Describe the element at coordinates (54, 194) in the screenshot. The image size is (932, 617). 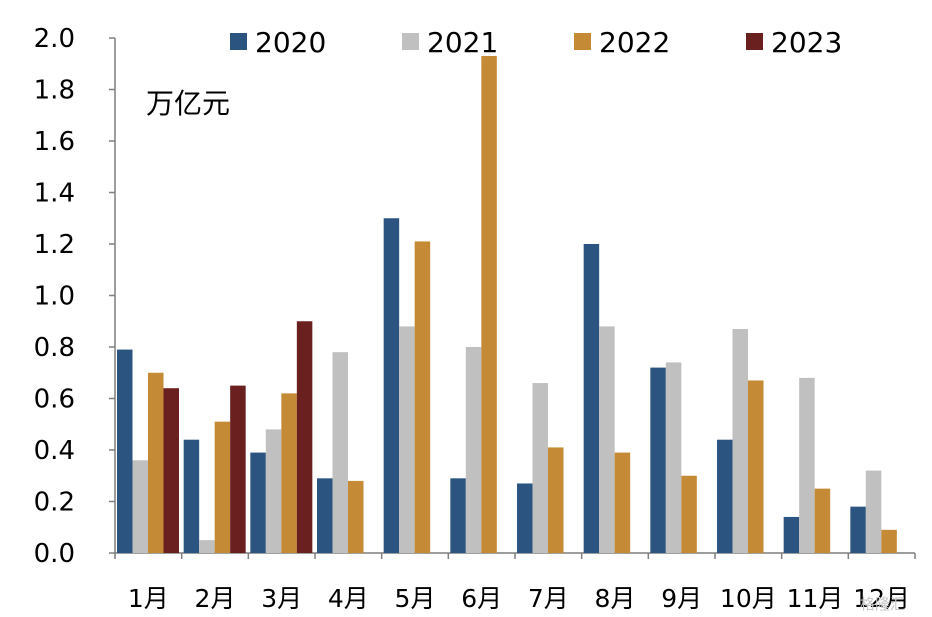
I see `y-tick-label: 1.4` at that location.